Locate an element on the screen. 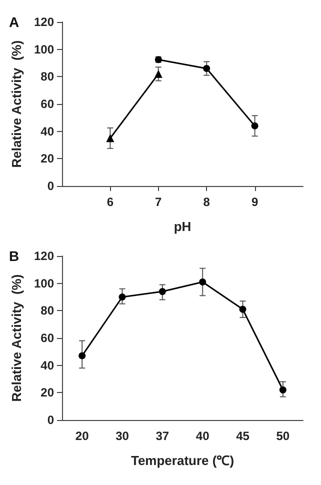 The width and height of the screenshot is (321, 485). chart-title: B is located at coordinates (14, 256).